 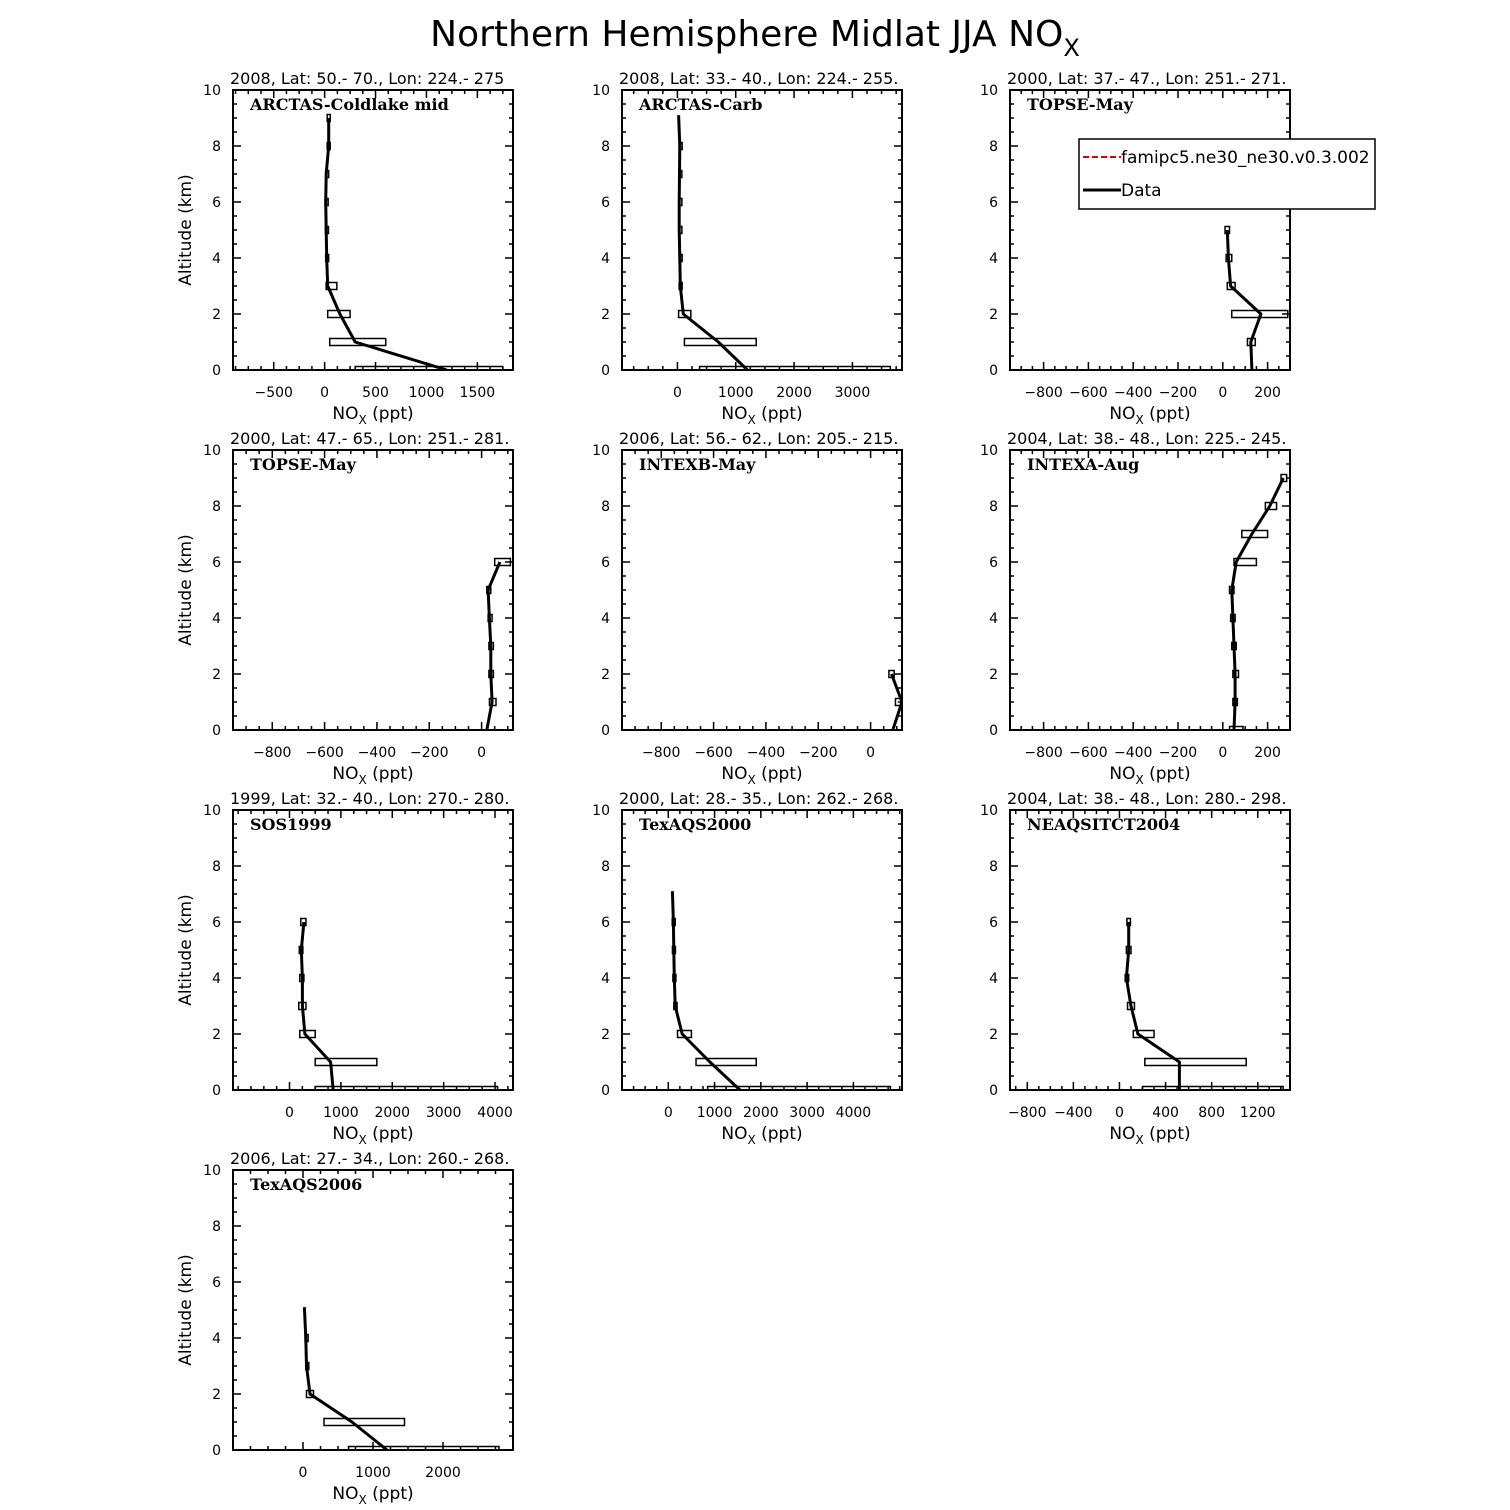 What do you see at coordinates (1103, 824) in the screenshot?
I see `campaign-label: NEAQSITCT2004` at bounding box center [1103, 824].